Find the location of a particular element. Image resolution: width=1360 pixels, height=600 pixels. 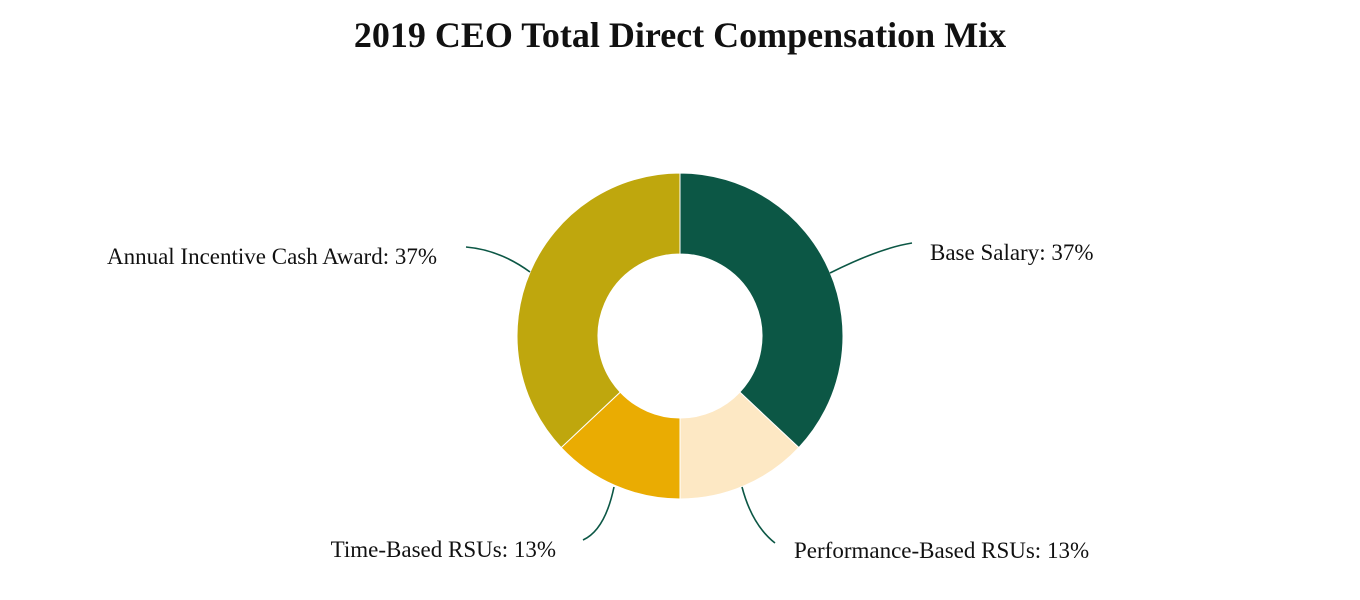

slice-annual-incentive-cash-award is located at coordinates (598, 310).